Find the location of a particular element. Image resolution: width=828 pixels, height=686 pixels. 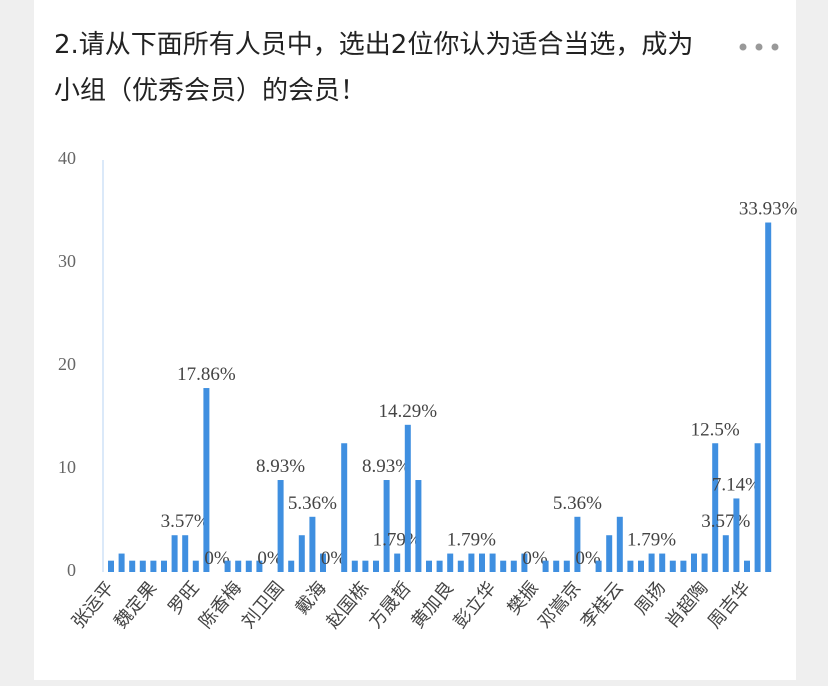

x-tick-label: 罗旺 is located at coordinates (183, 598).